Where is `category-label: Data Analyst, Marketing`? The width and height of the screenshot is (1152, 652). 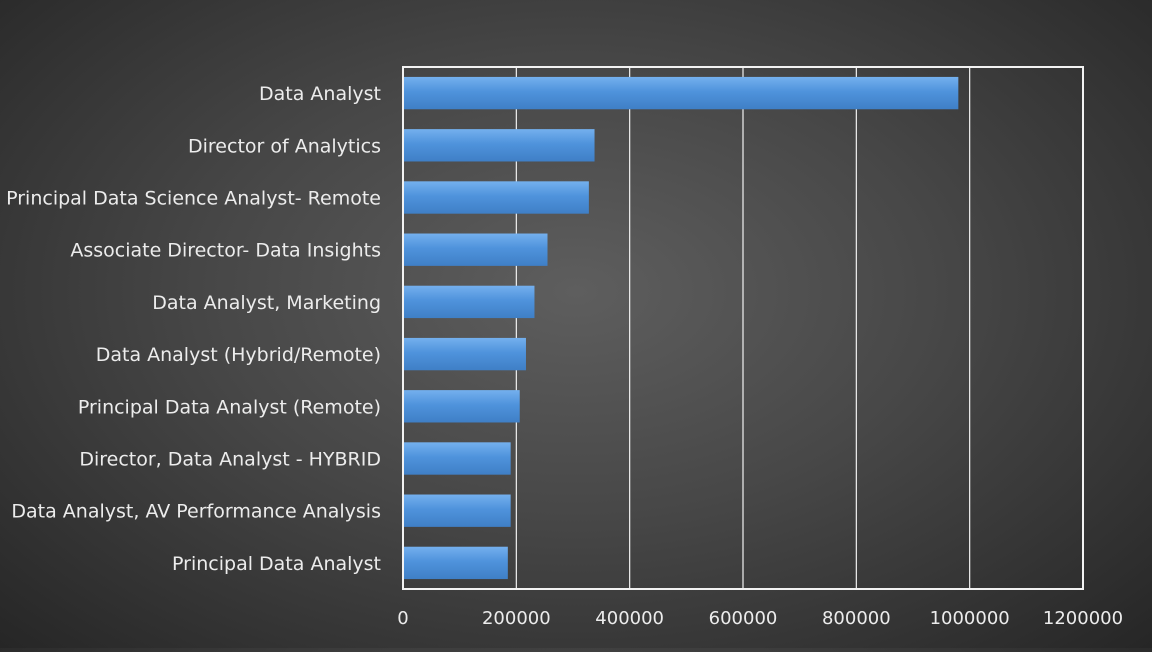 category-label: Data Analyst, Marketing is located at coordinates (266, 303).